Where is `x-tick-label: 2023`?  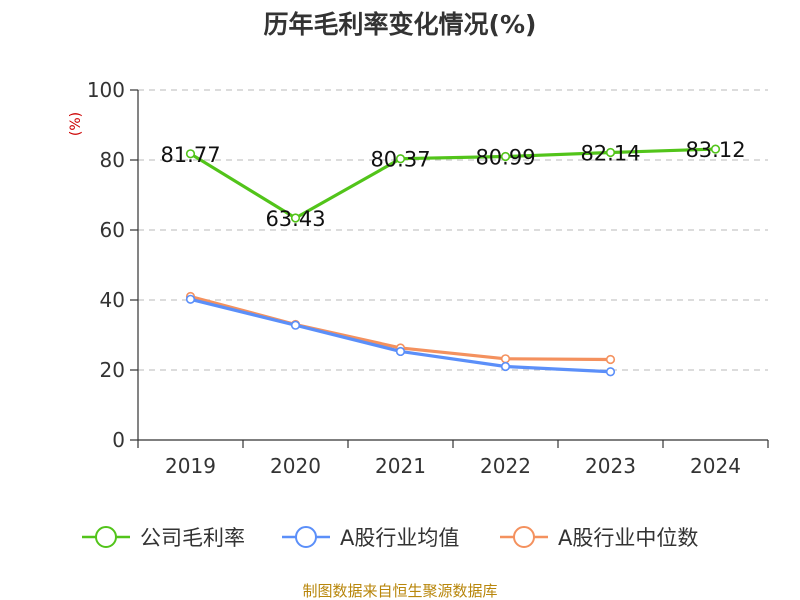 x-tick-label: 2023 is located at coordinates (610, 466).